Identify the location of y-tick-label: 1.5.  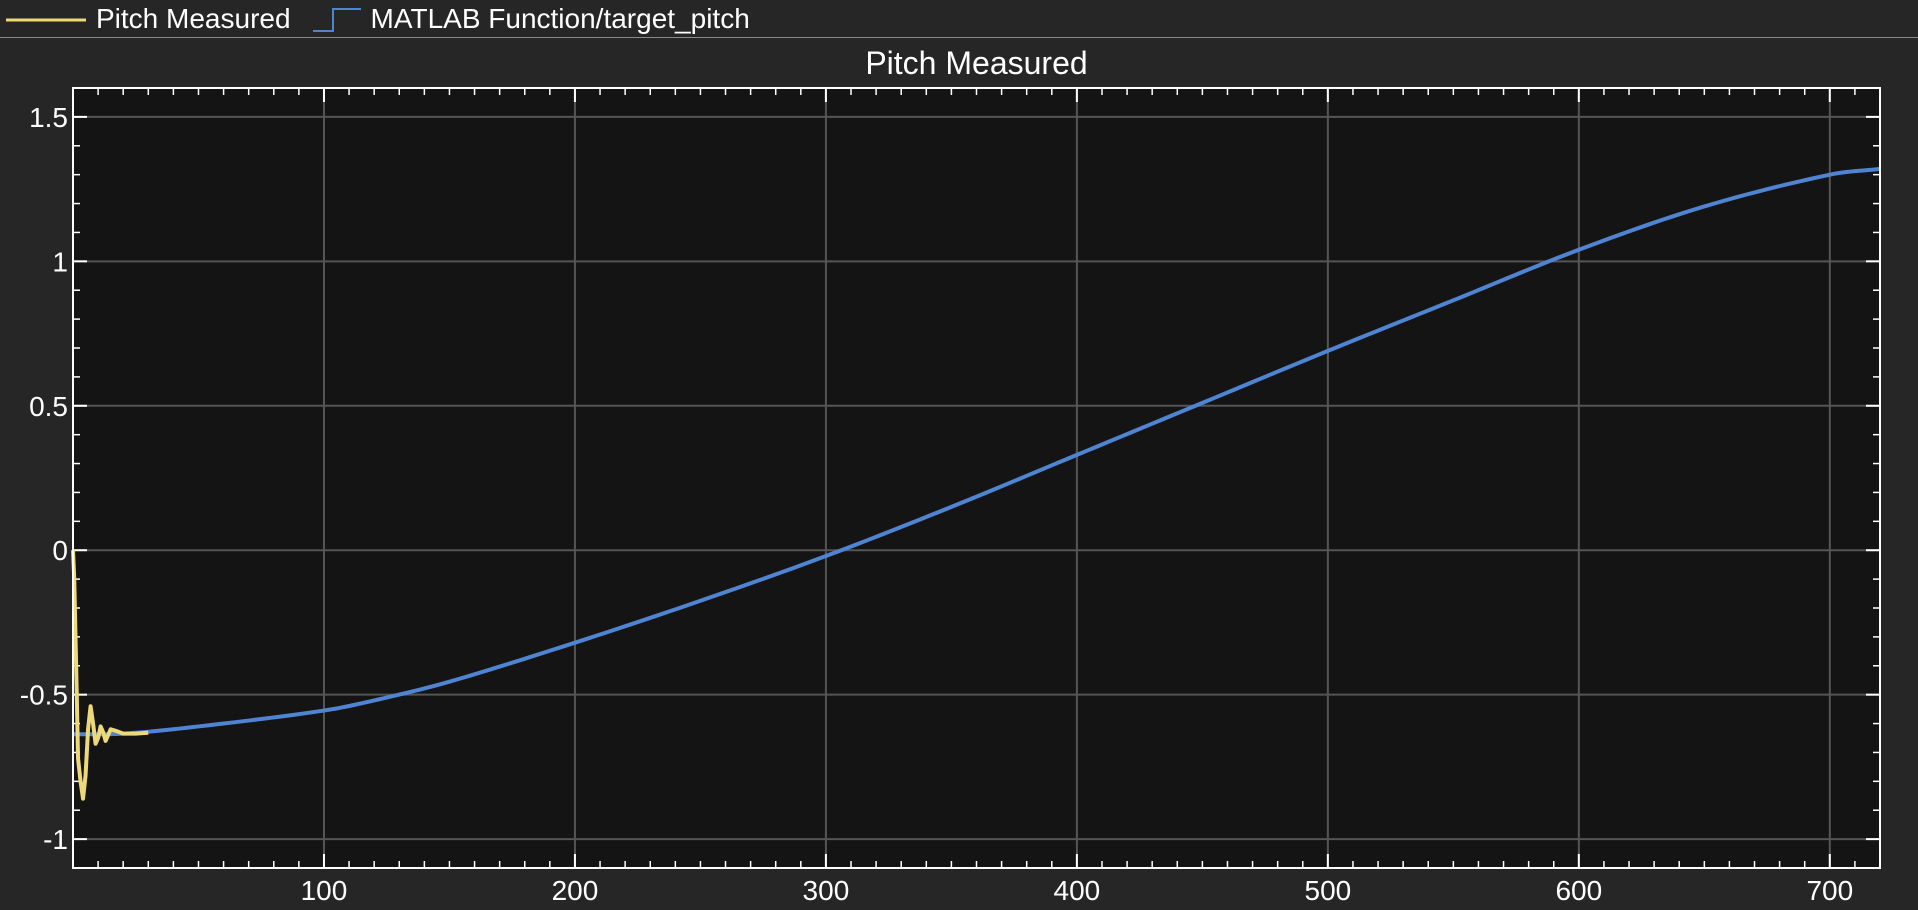
(48, 117).